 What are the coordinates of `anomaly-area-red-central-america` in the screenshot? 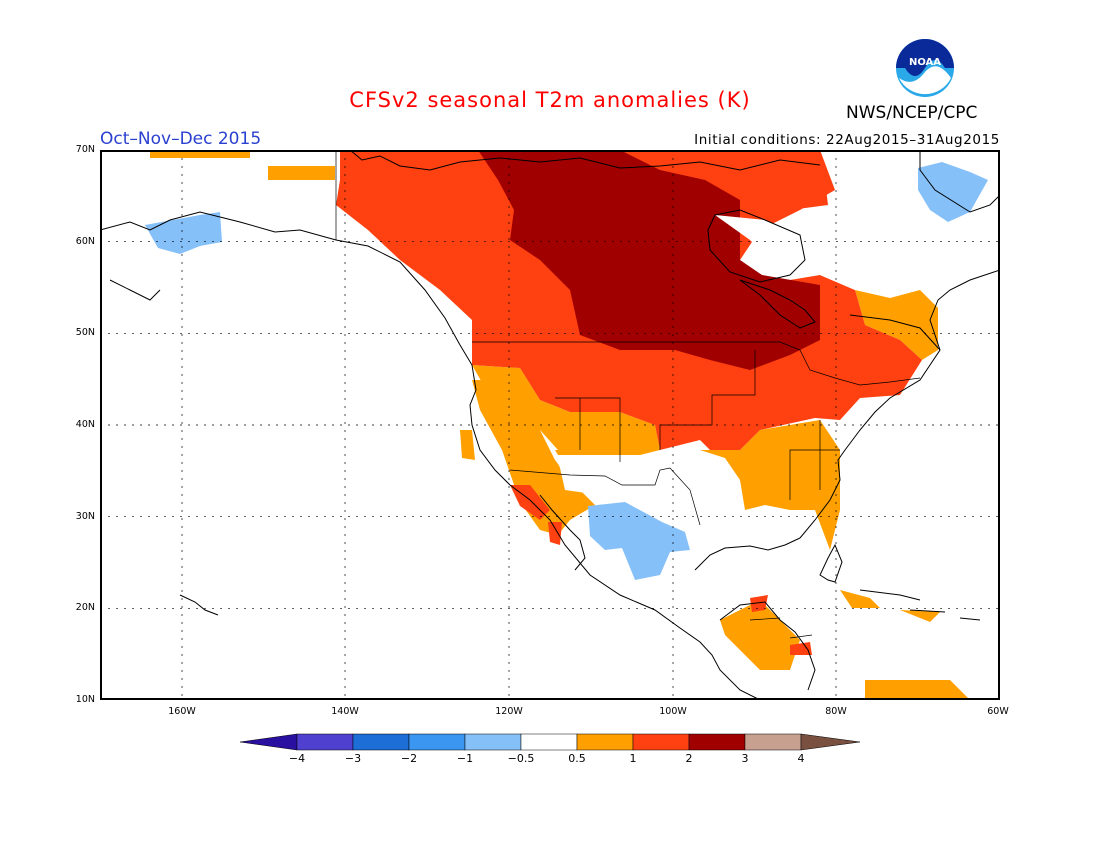 It's located at (781, 625).